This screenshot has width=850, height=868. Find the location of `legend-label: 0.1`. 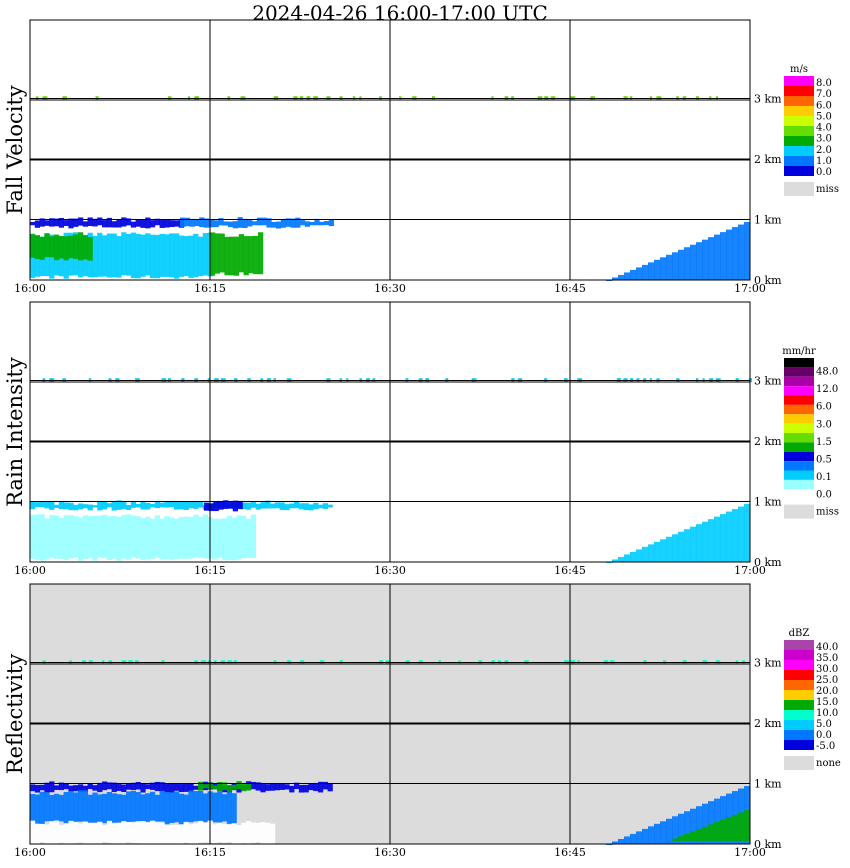

legend-label: 0.1 is located at coordinates (824, 477).